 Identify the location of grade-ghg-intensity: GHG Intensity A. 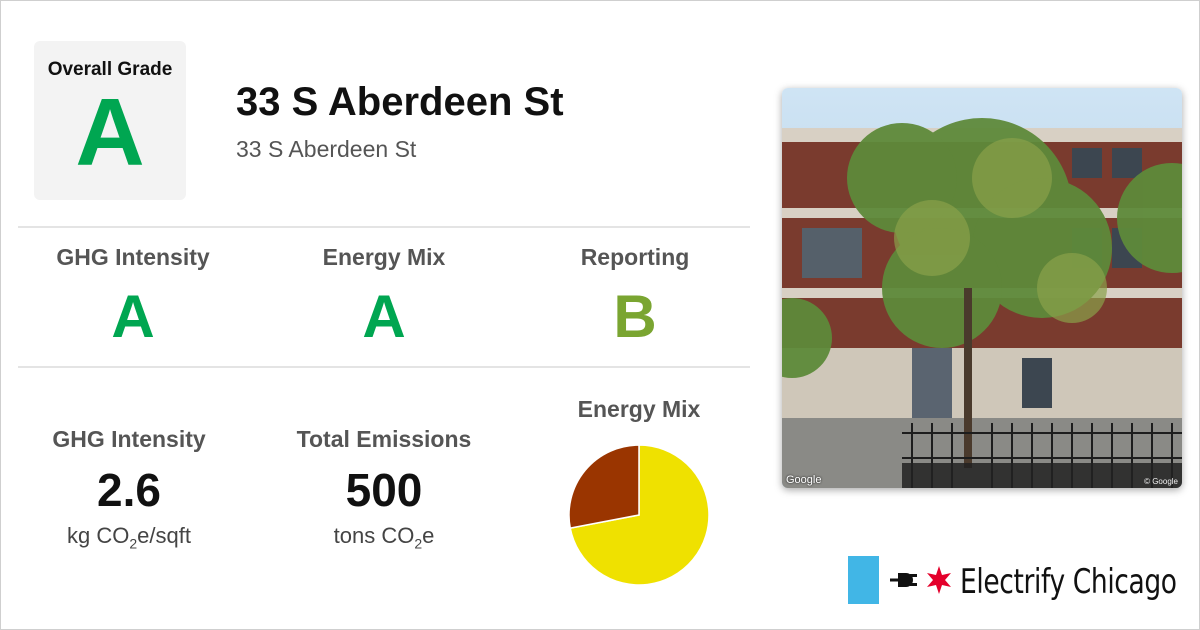
(133, 295).